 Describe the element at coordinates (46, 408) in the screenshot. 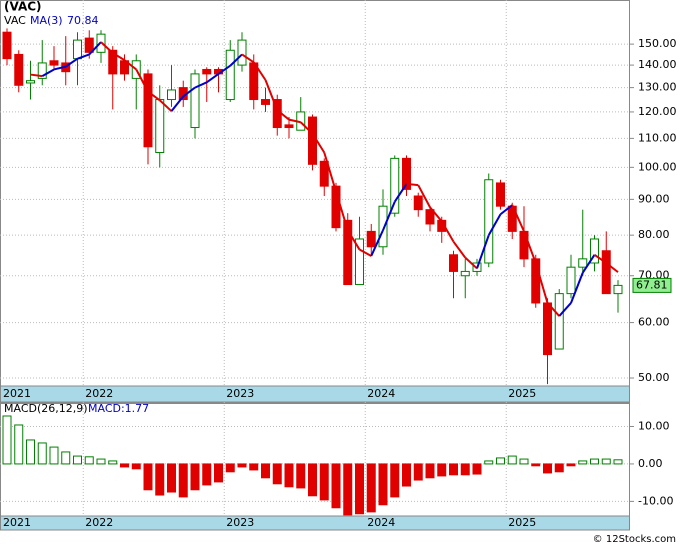

I see `macd-title: MACD(26,12,9)` at that location.